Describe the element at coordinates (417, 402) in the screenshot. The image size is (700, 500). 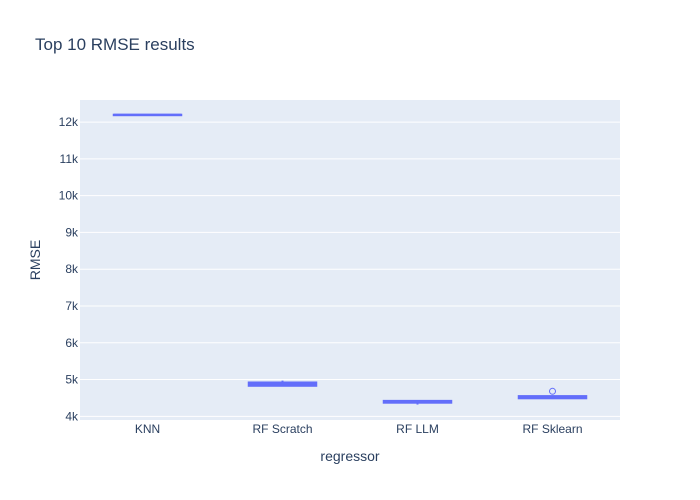
I see `box-rf-llm` at that location.